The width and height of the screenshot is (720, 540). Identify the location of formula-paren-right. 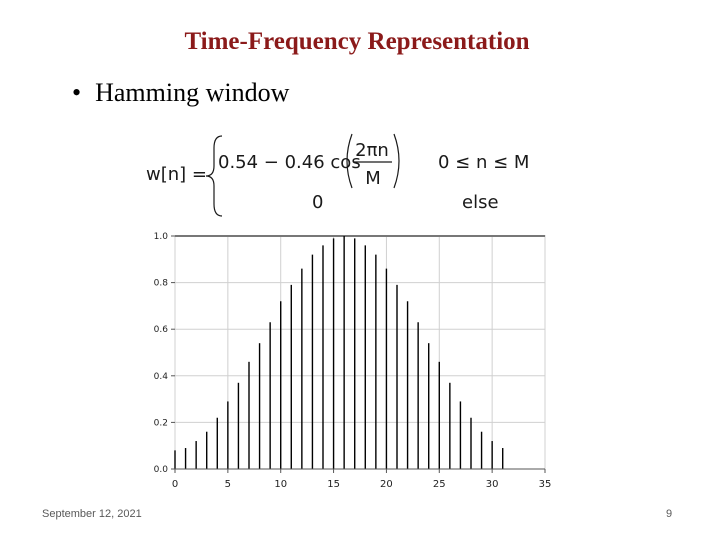
(396, 161).